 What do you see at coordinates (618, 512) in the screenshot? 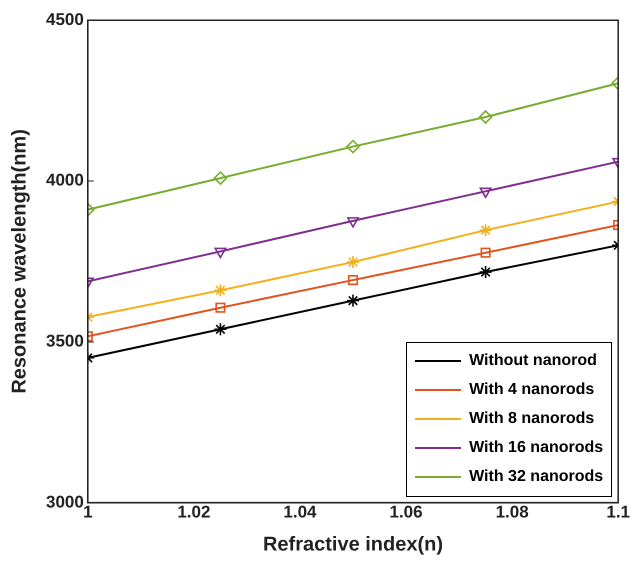
I see `x-tick-label: 1.1` at bounding box center [618, 512].